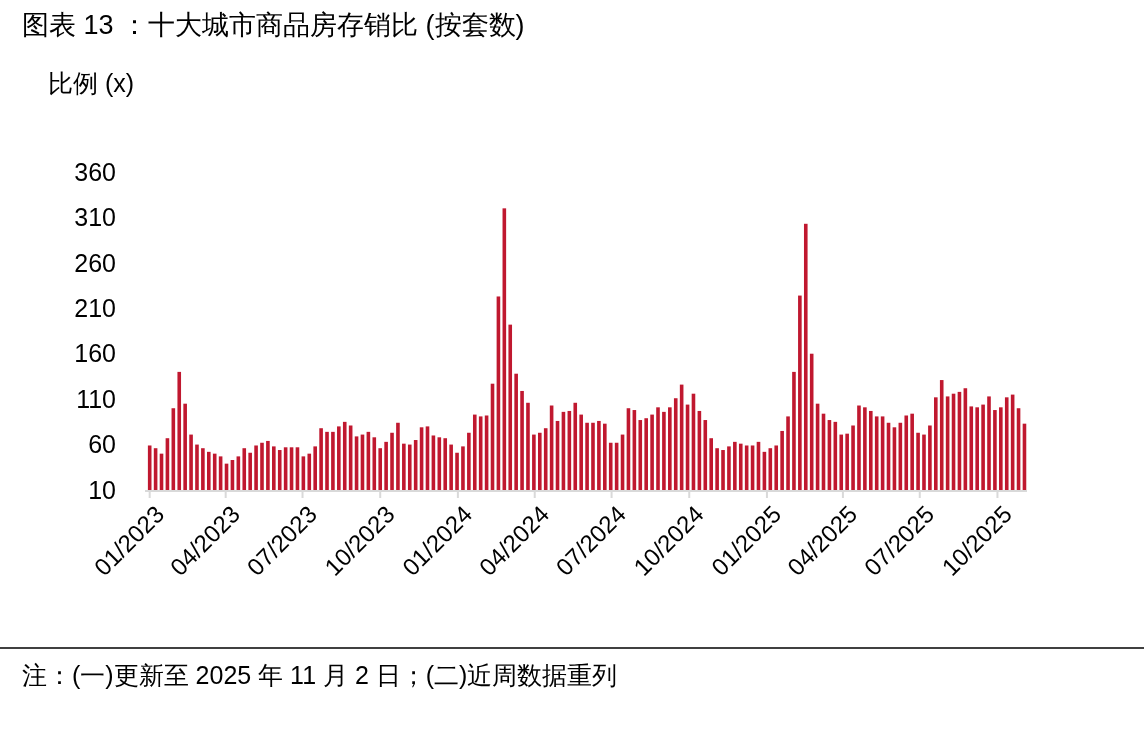  What do you see at coordinates (96, 398) in the screenshot?
I see `y-tick-label: 110` at bounding box center [96, 398].